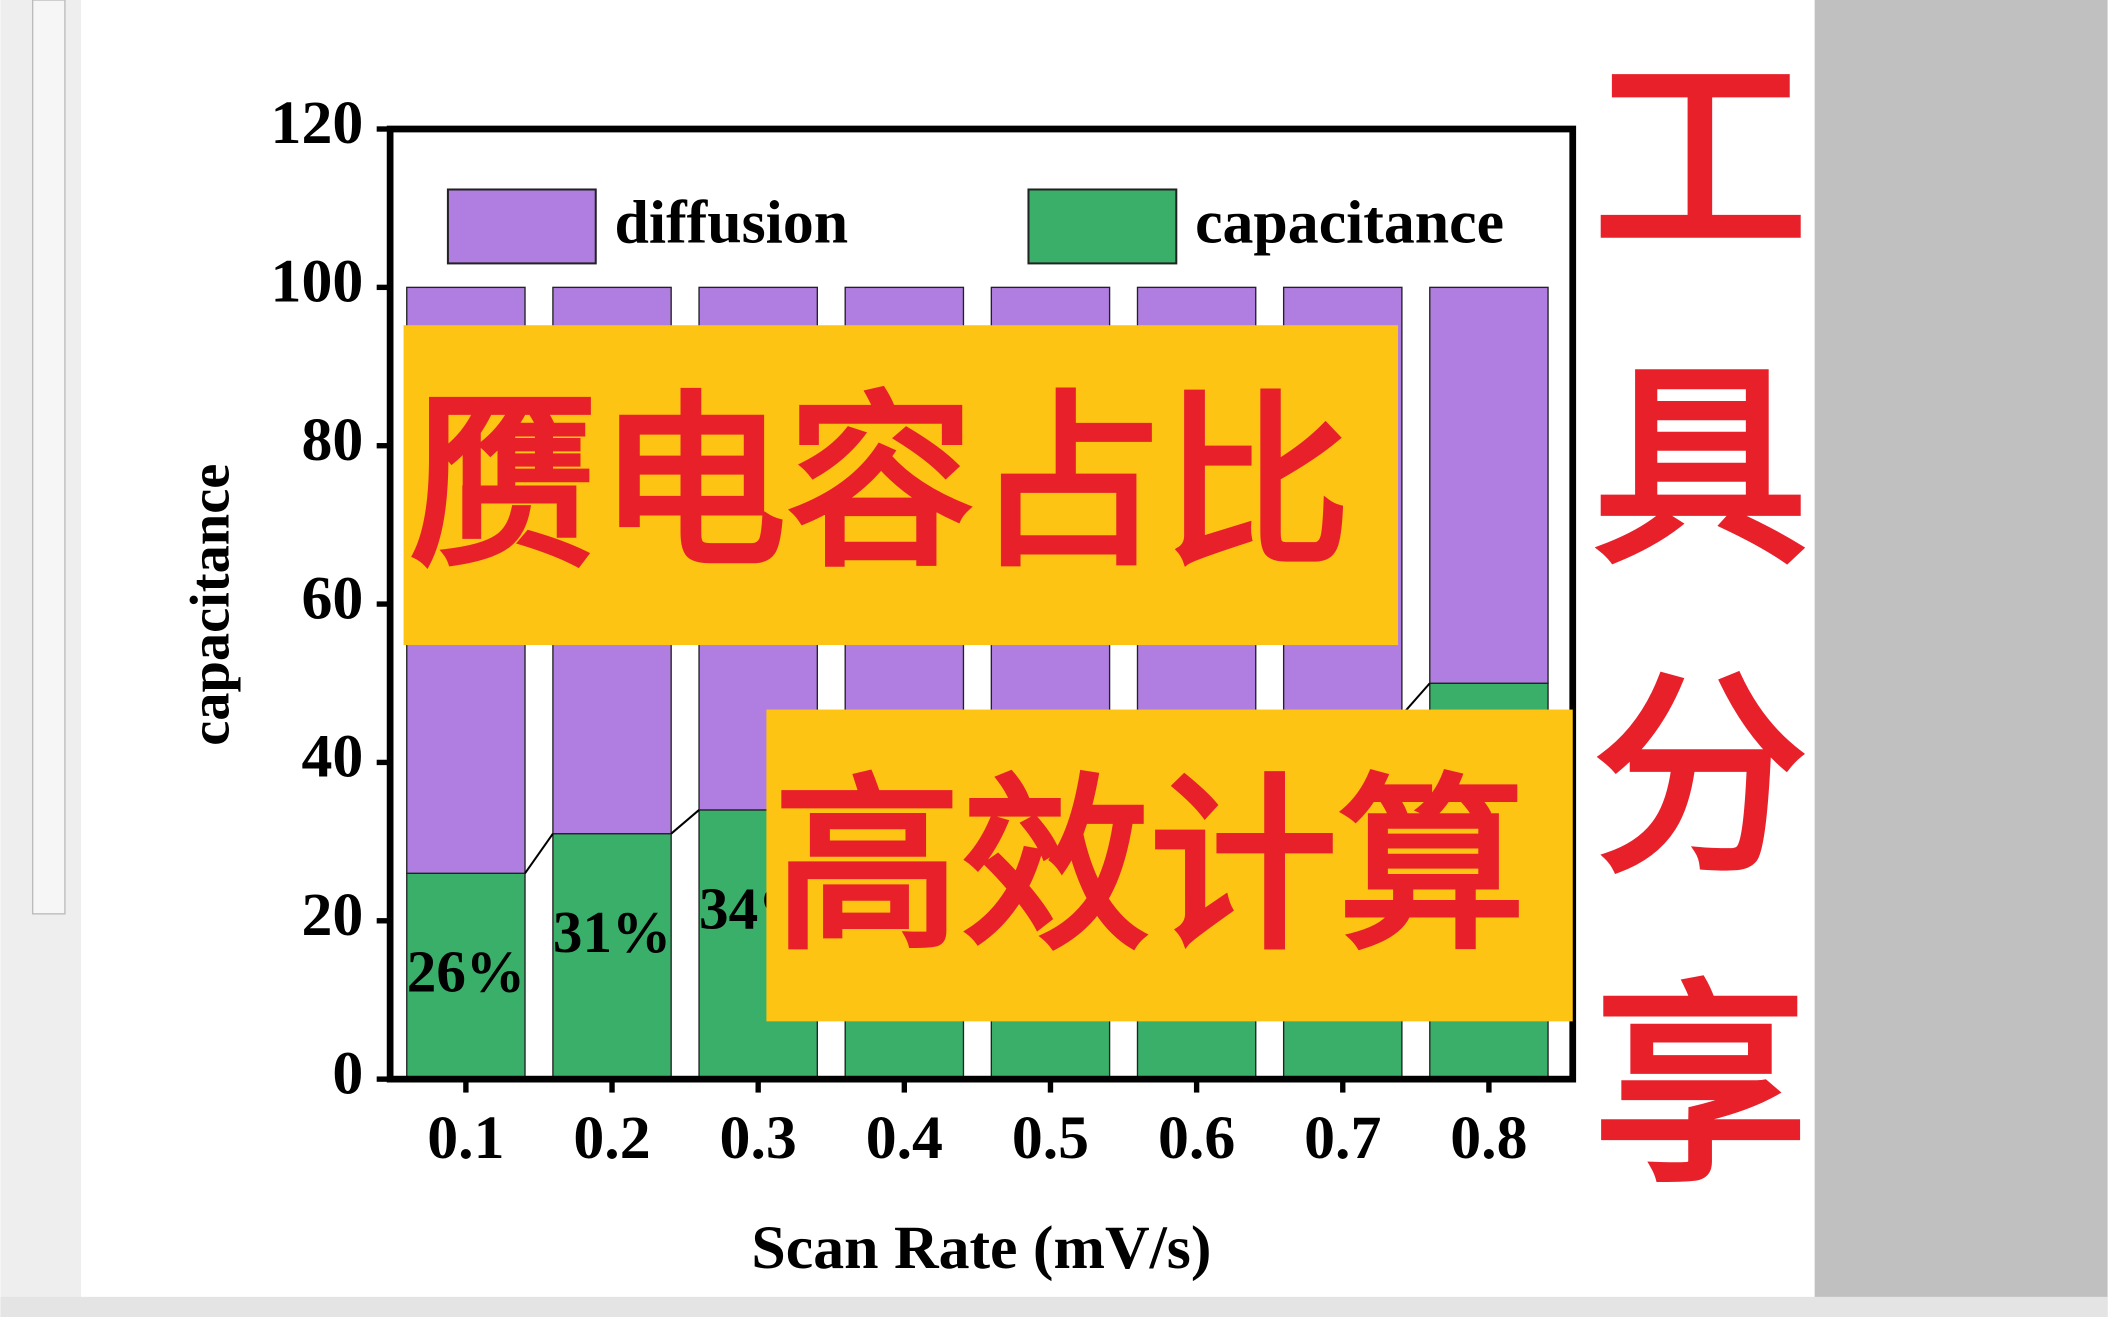 The image size is (2108, 1317). What do you see at coordinates (465, 1138) in the screenshot?
I see `x-tick-label: 0.1` at bounding box center [465, 1138].